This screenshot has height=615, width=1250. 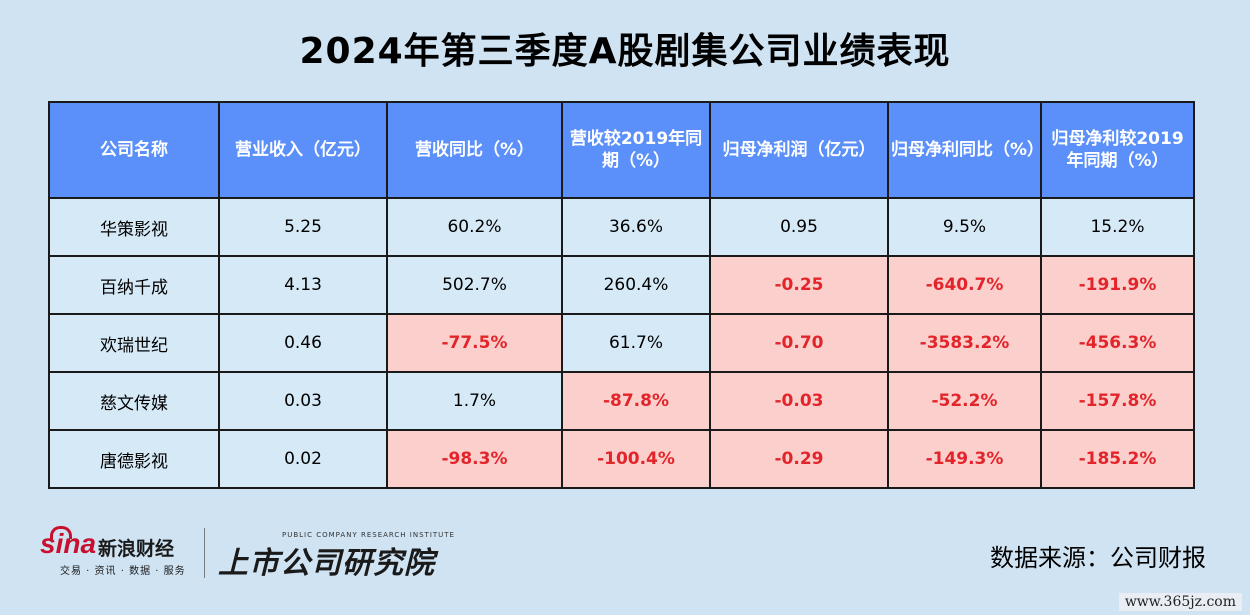 What do you see at coordinates (636, 343) in the screenshot?
I see `cell-revenue-vs-2019: 61.7%` at bounding box center [636, 343].